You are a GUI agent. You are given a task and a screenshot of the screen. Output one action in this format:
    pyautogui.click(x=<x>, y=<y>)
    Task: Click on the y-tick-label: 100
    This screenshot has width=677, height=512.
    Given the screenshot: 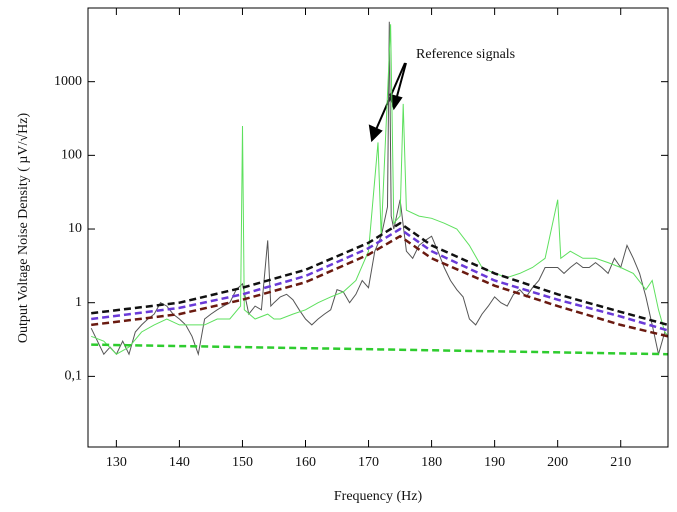 What is the action you would take?
    pyautogui.click(x=71, y=155)
    